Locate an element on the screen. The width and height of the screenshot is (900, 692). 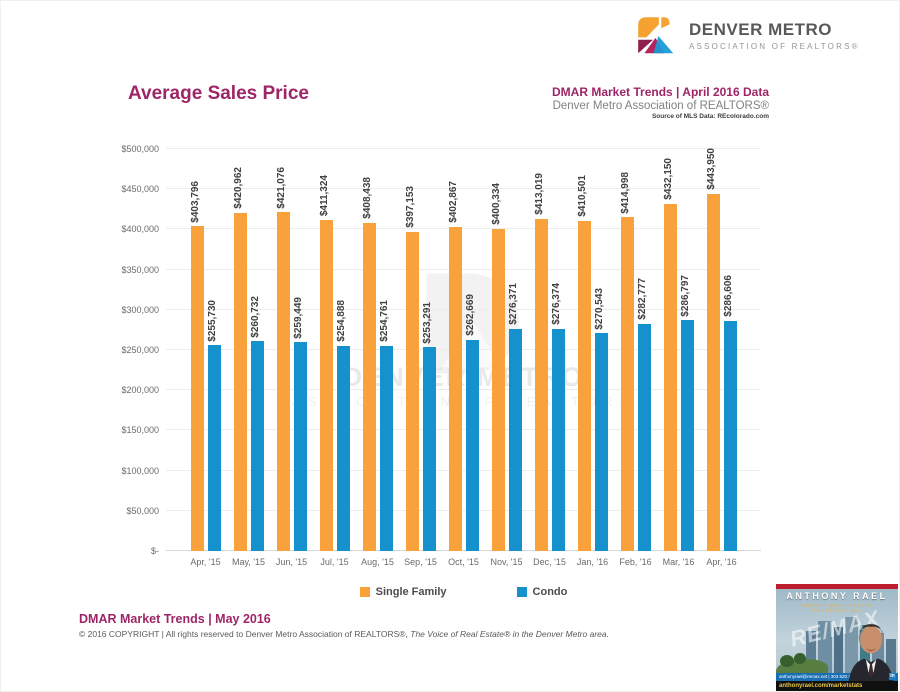
legend-label: Single Family is located at coordinates (411, 592).